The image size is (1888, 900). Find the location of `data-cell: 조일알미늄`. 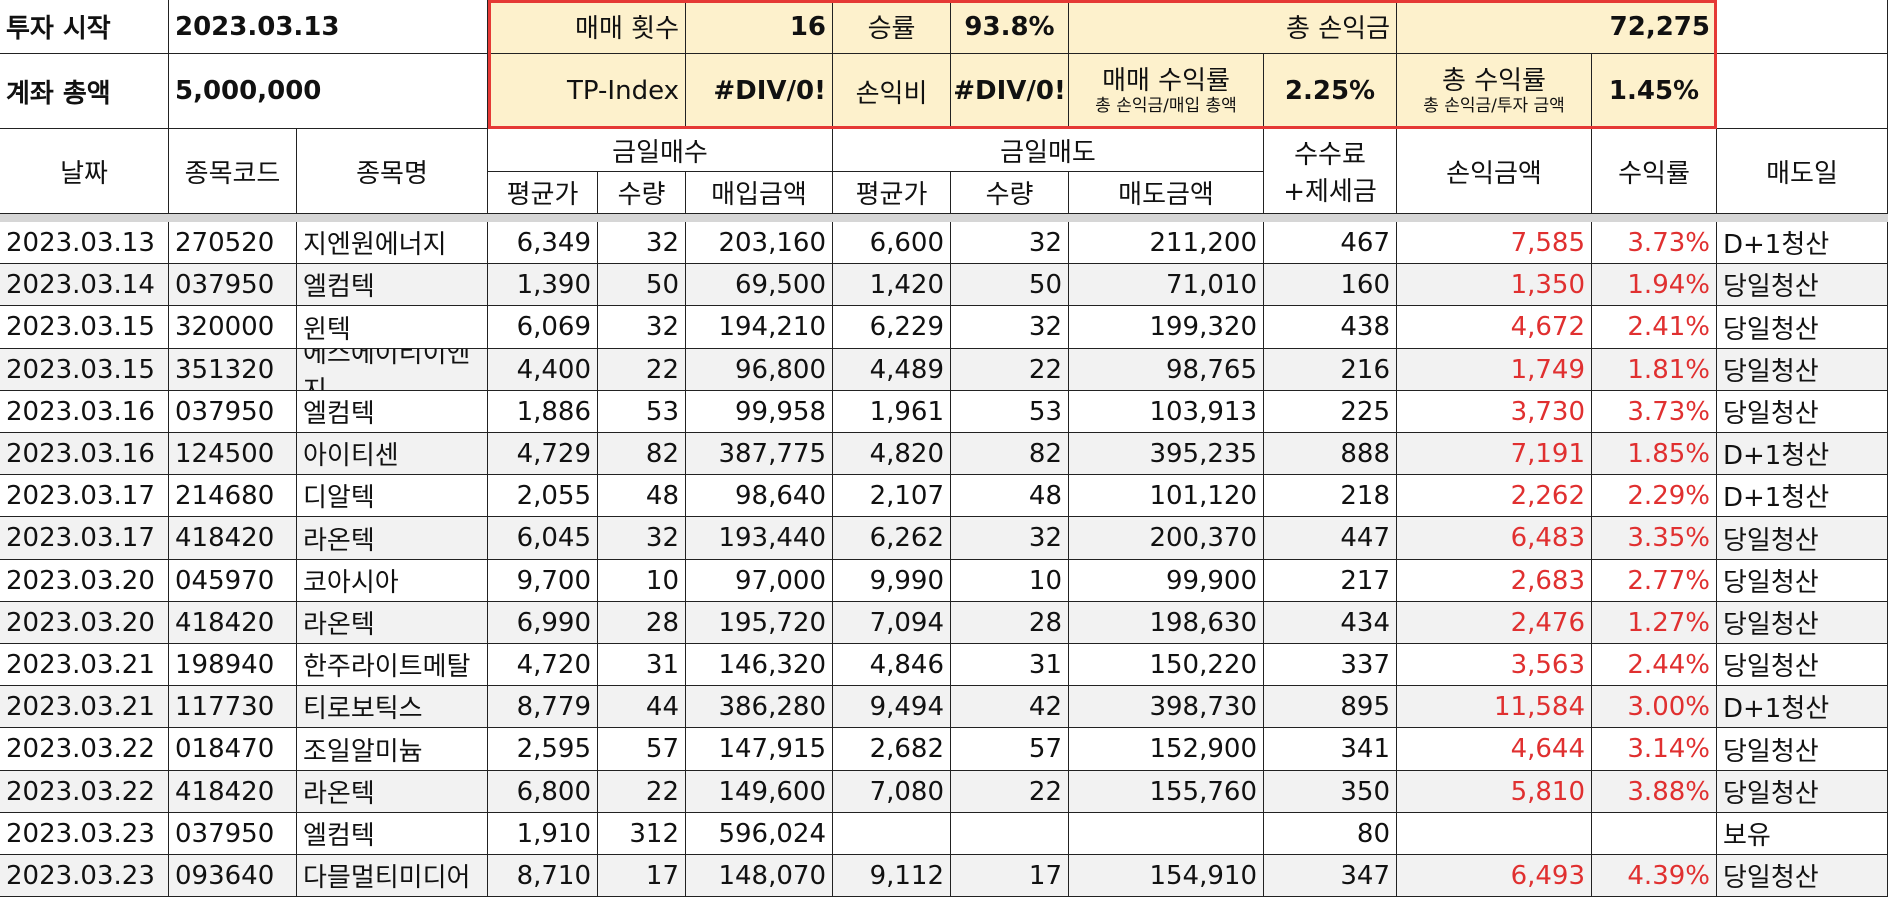

data-cell: 조일알미늄 is located at coordinates (392, 749).